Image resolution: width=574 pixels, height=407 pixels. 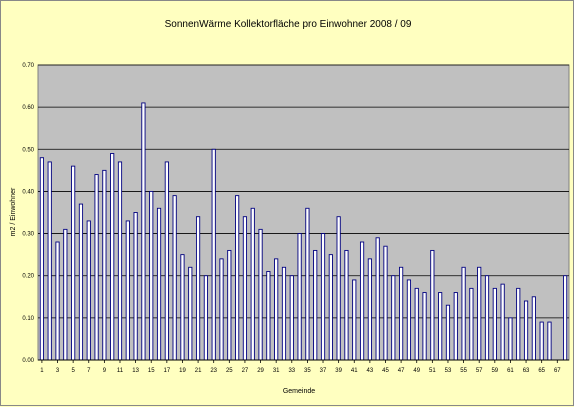 I want to click on y-tick-label: 0.30, so click(x=28, y=235).